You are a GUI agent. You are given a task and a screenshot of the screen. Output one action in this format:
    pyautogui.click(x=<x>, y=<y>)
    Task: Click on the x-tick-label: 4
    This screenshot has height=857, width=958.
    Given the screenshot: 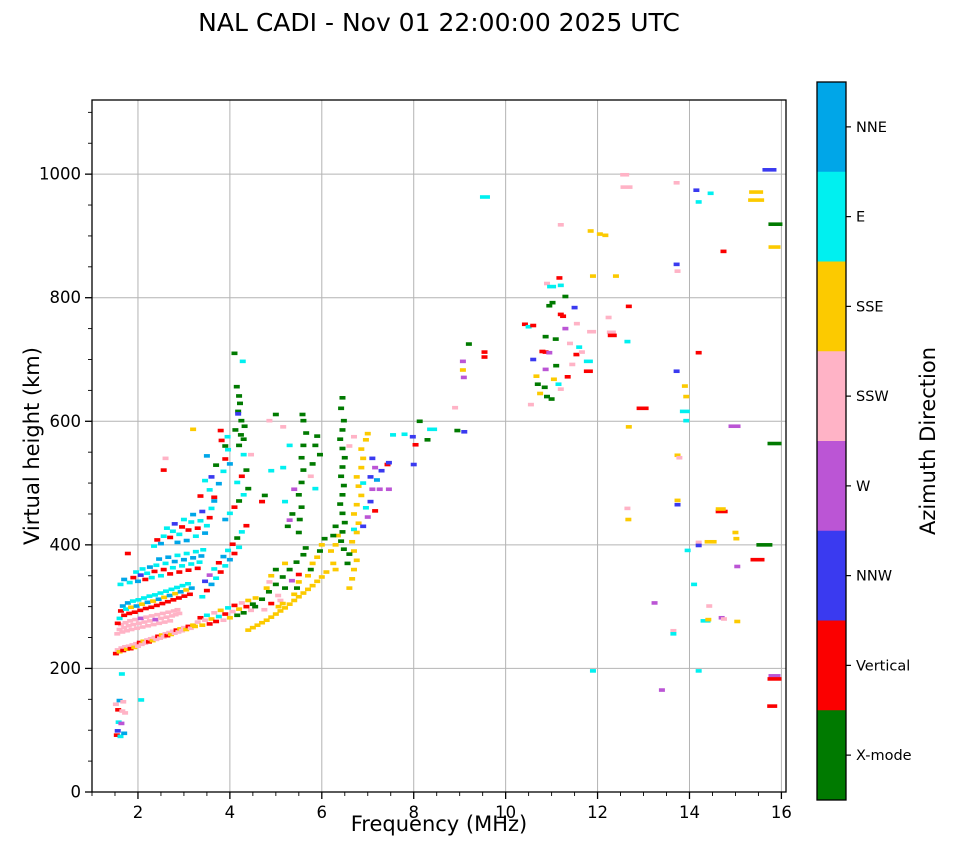 What is the action you would take?
    pyautogui.click(x=230, y=812)
    